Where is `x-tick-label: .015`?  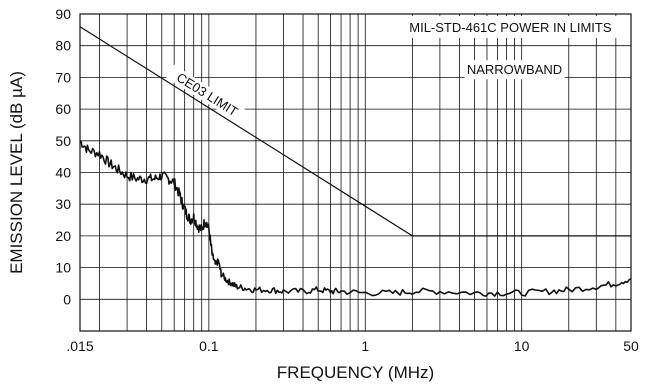 x-tick-label: .015 is located at coordinates (79, 346).